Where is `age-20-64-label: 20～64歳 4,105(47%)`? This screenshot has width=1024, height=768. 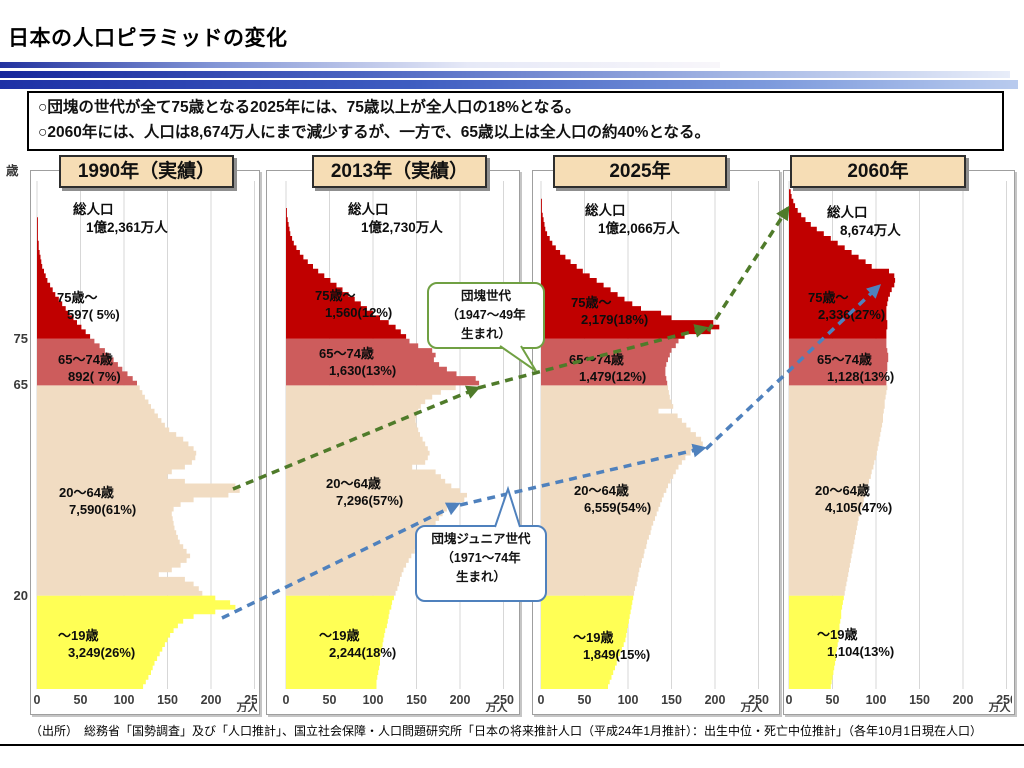
age-20-64-label: 20～64歳 4,105(47%) is located at coordinates (854, 499).